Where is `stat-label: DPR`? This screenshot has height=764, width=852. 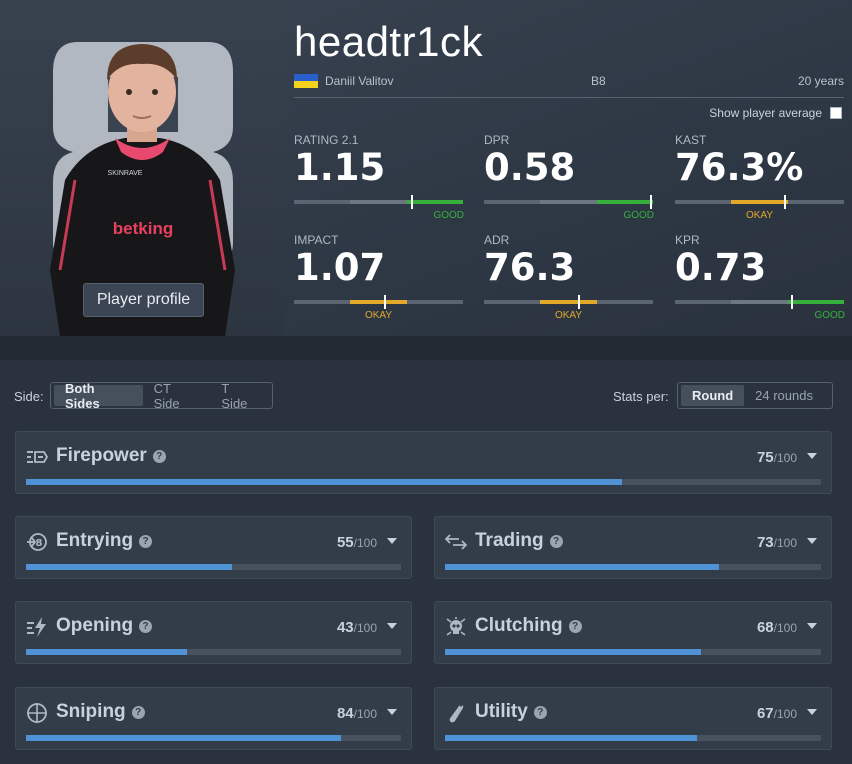
stat-label: DPR is located at coordinates (497, 140).